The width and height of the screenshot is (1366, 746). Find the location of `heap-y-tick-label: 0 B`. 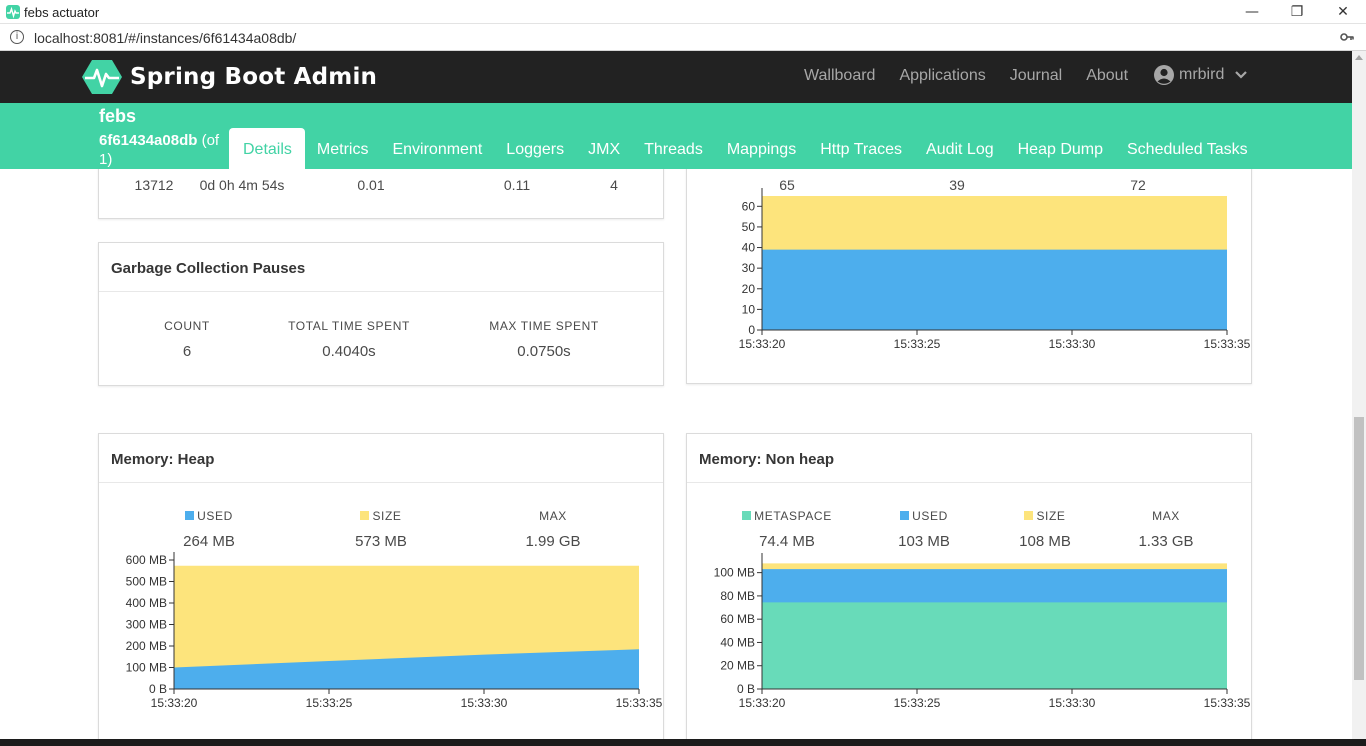

heap-y-tick-label: 0 B is located at coordinates (158, 689).